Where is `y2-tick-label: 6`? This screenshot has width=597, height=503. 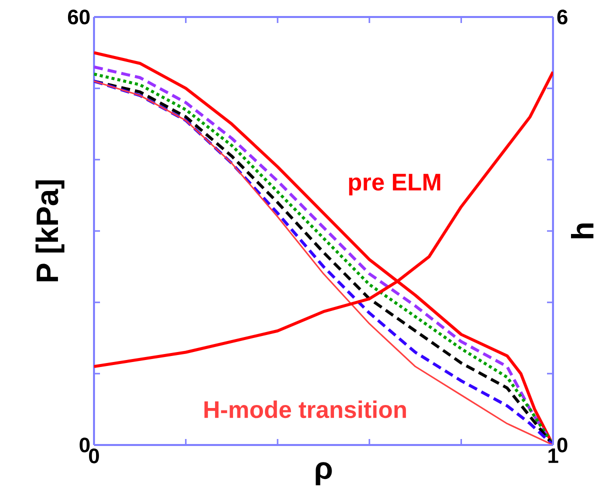 y2-tick-label: 6 is located at coordinates (562, 17).